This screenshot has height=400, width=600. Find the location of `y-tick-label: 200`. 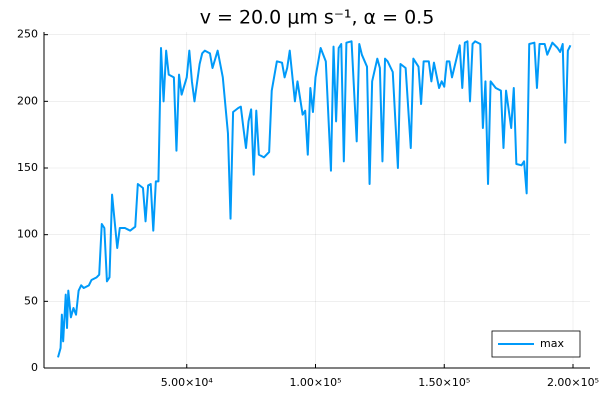

y-tick-label: 200 is located at coordinates (27, 100).